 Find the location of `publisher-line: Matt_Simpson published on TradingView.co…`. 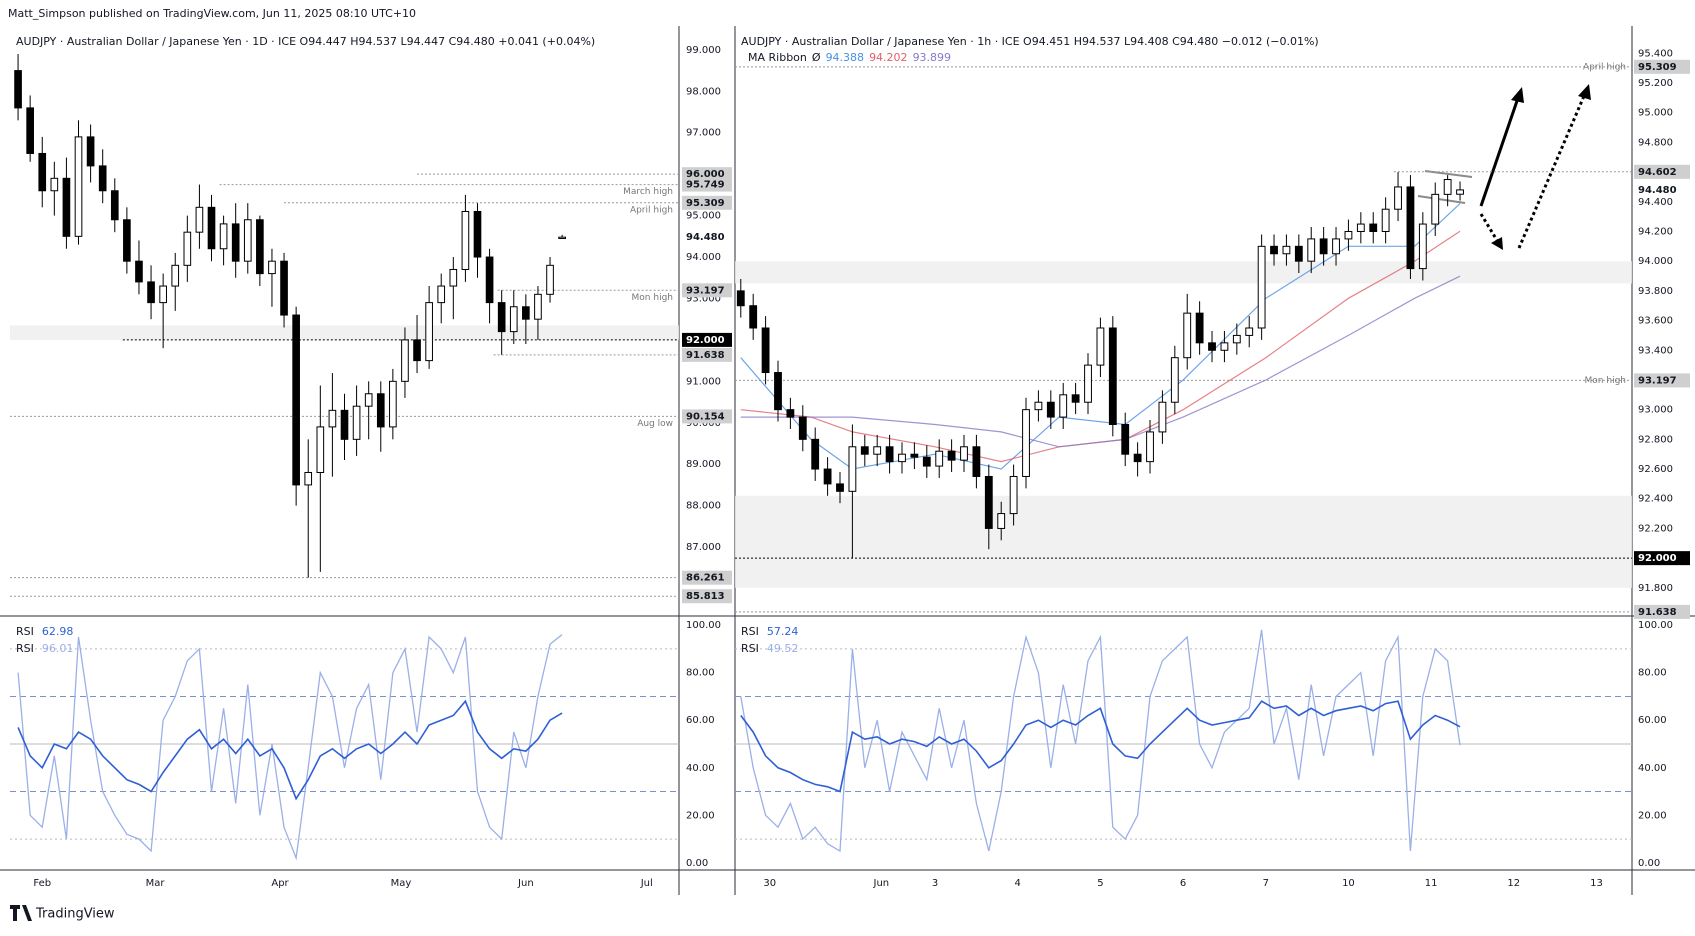

publisher-line: Matt_Simpson published on TradingView.co… is located at coordinates (212, 13).